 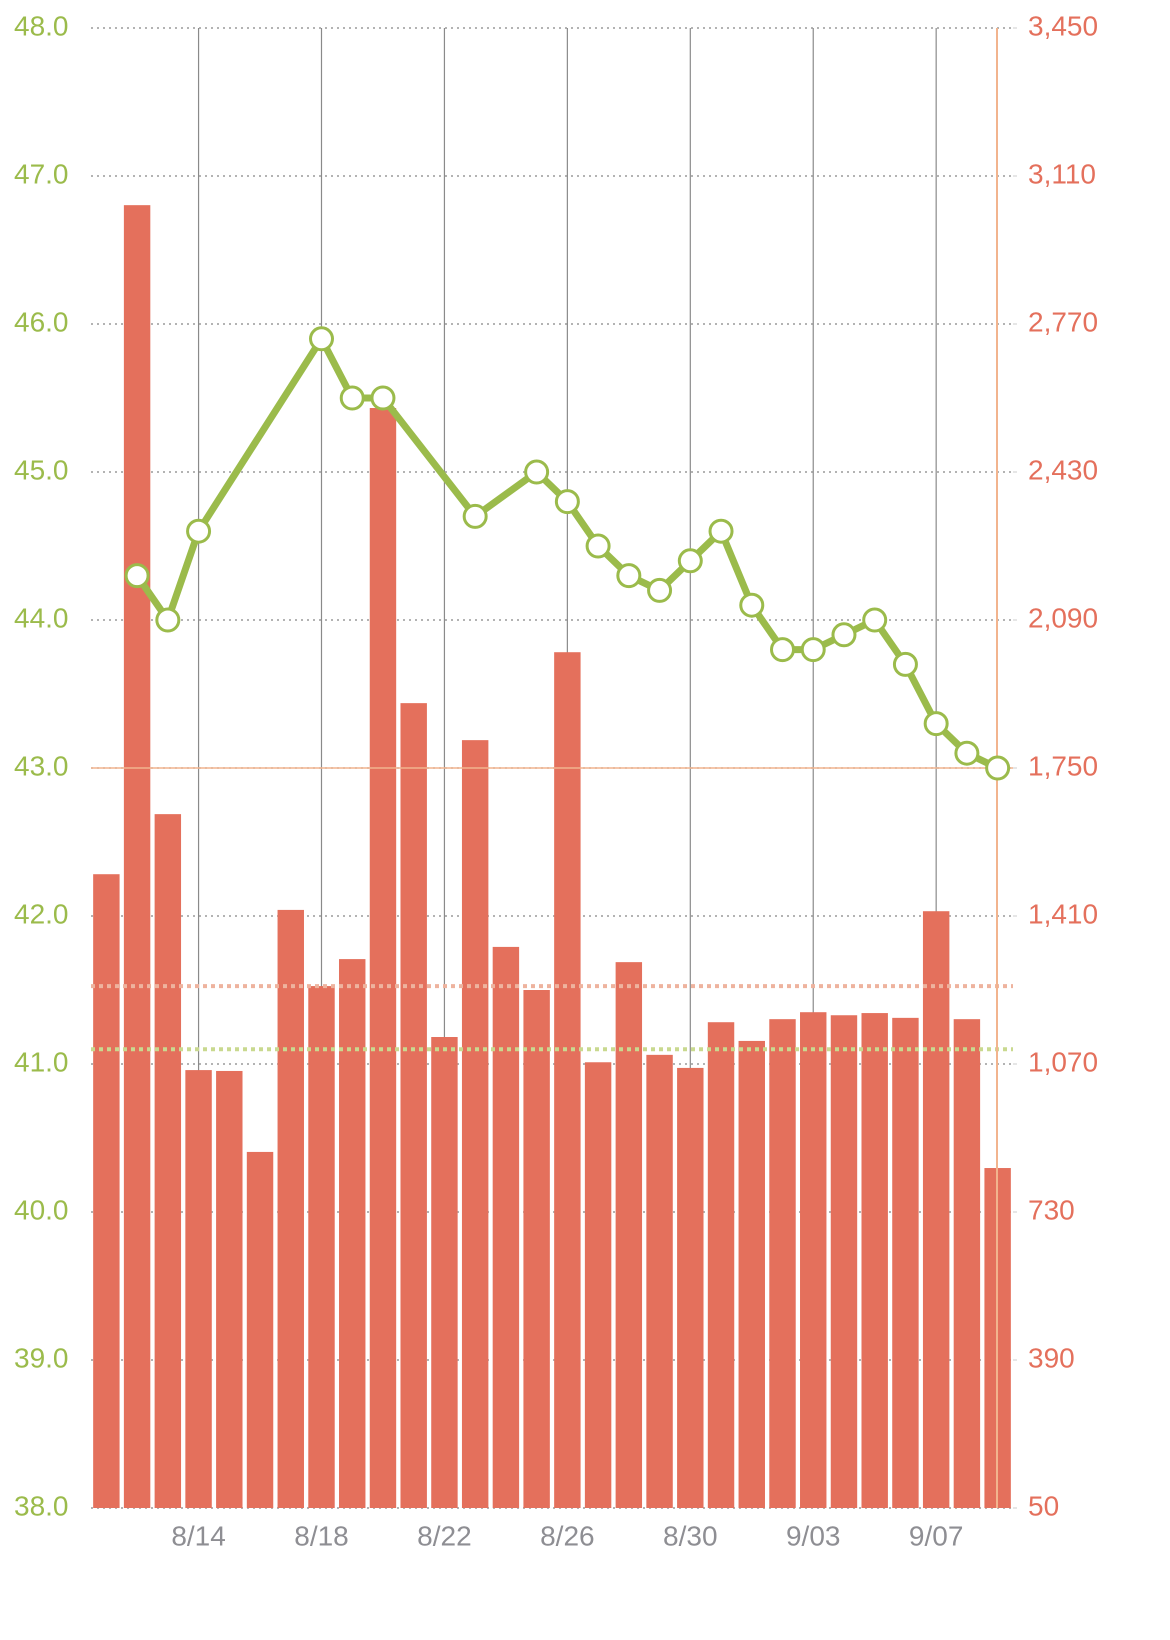 I want to click on y2-tick-label: 1,750, so click(x=1063, y=765).